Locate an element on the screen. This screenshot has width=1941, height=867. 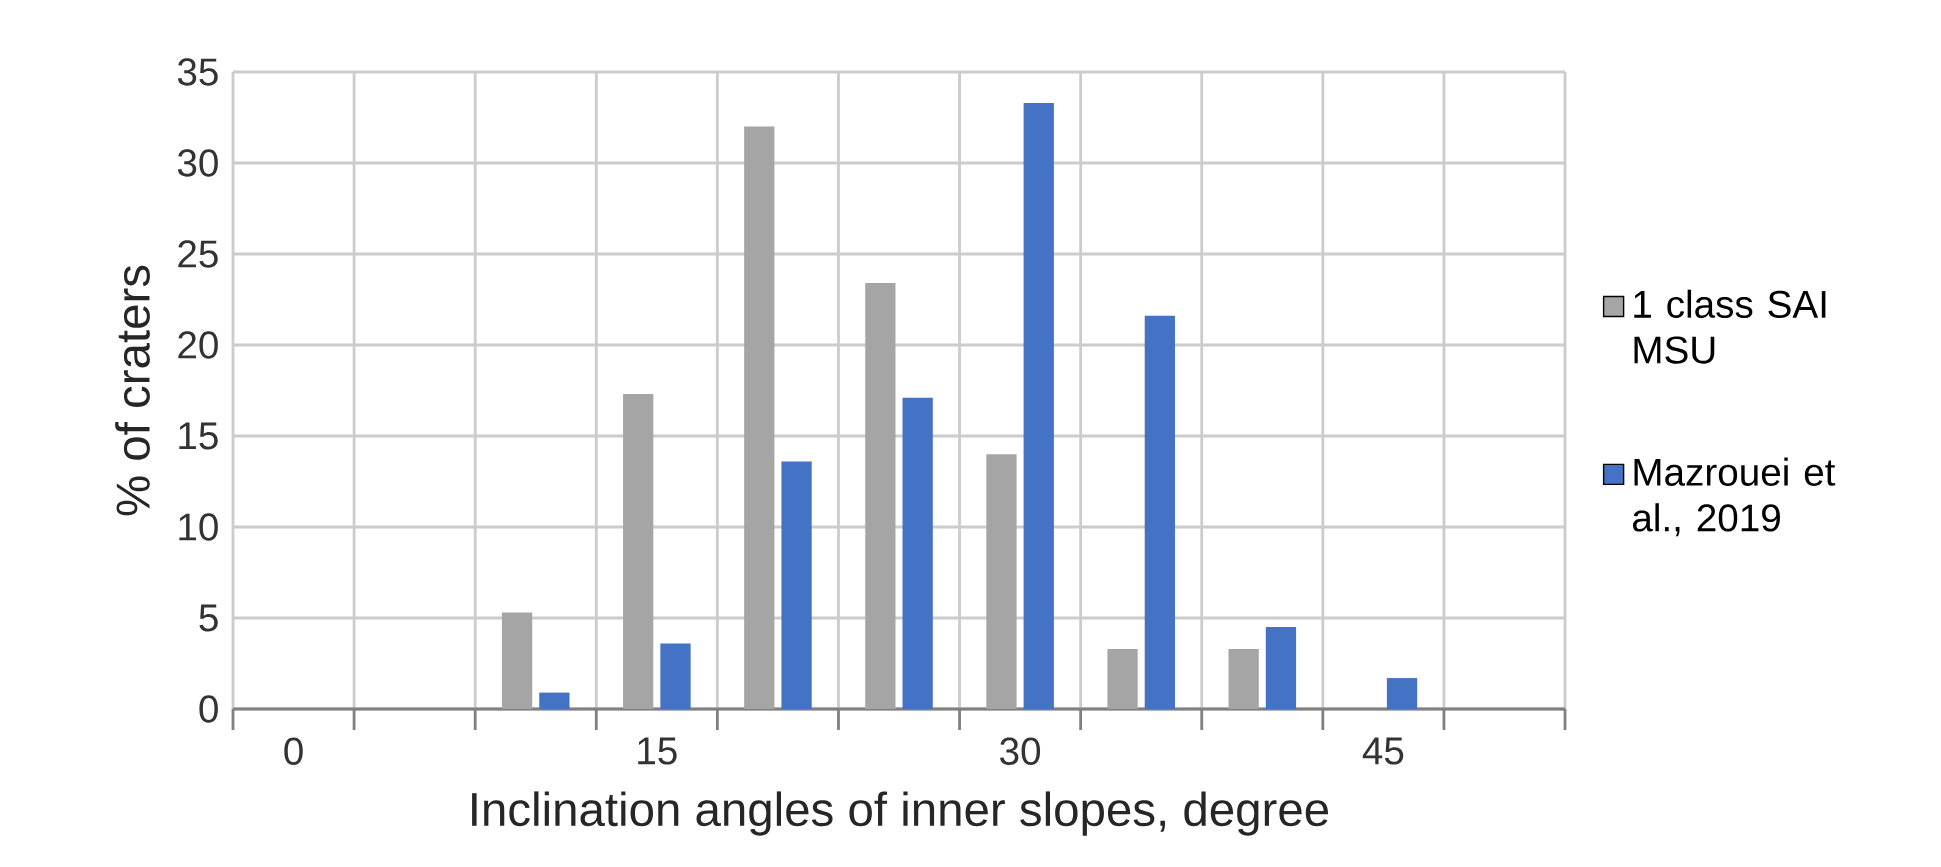
y-tick-label: 30 is located at coordinates (197, 163).